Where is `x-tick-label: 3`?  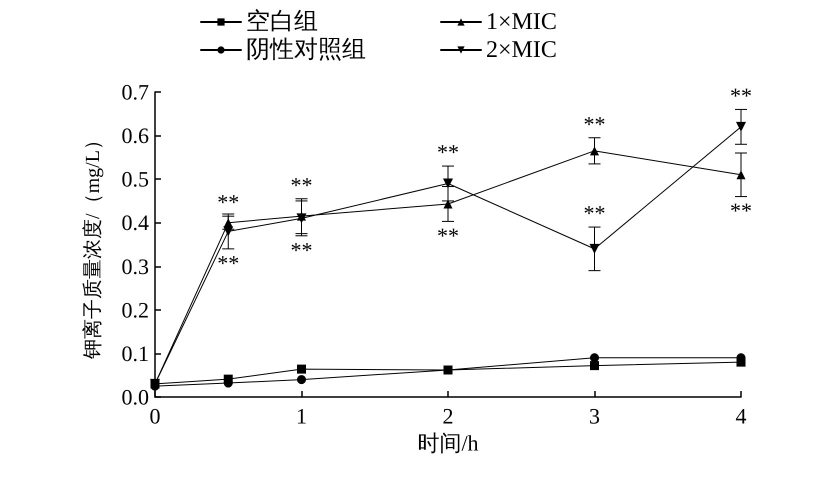
x-tick-label: 3 is located at coordinates (594, 416).